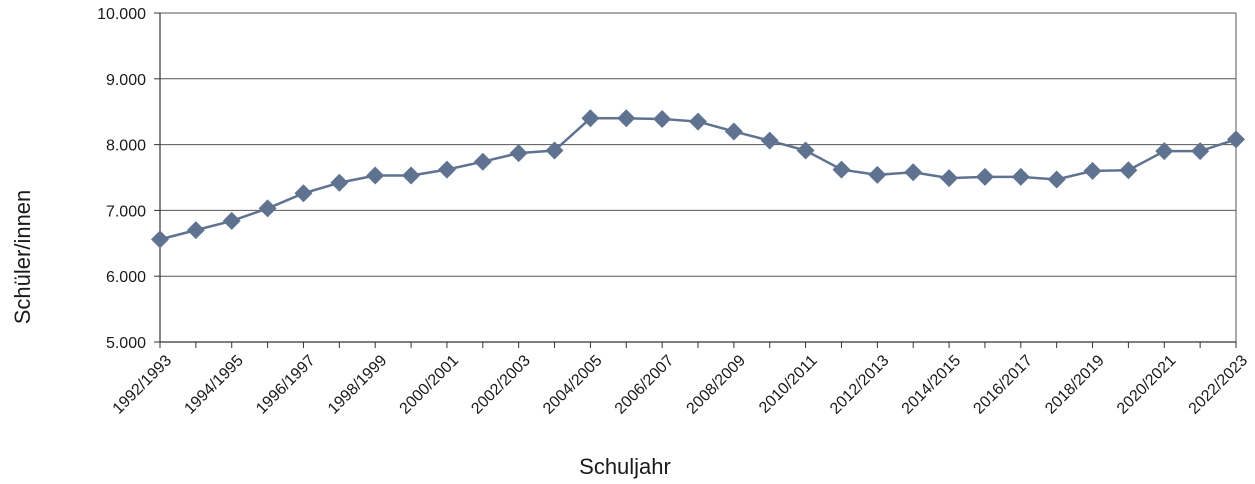 The image size is (1255, 484). Describe the element at coordinates (573, 385) in the screenshot. I see `x-tick-label: 2004/2005` at that location.